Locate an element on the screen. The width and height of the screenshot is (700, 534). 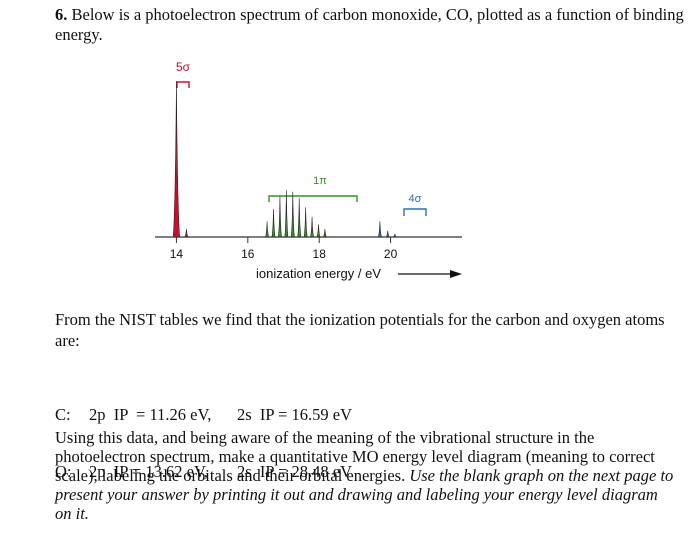
x-axis-label: ionization energy / eV is located at coordinates (318, 273).